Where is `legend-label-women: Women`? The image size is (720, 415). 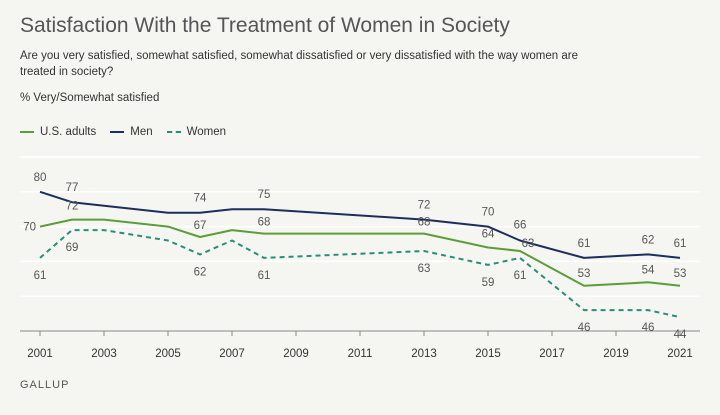
legend-label-women: Women is located at coordinates (206, 132).